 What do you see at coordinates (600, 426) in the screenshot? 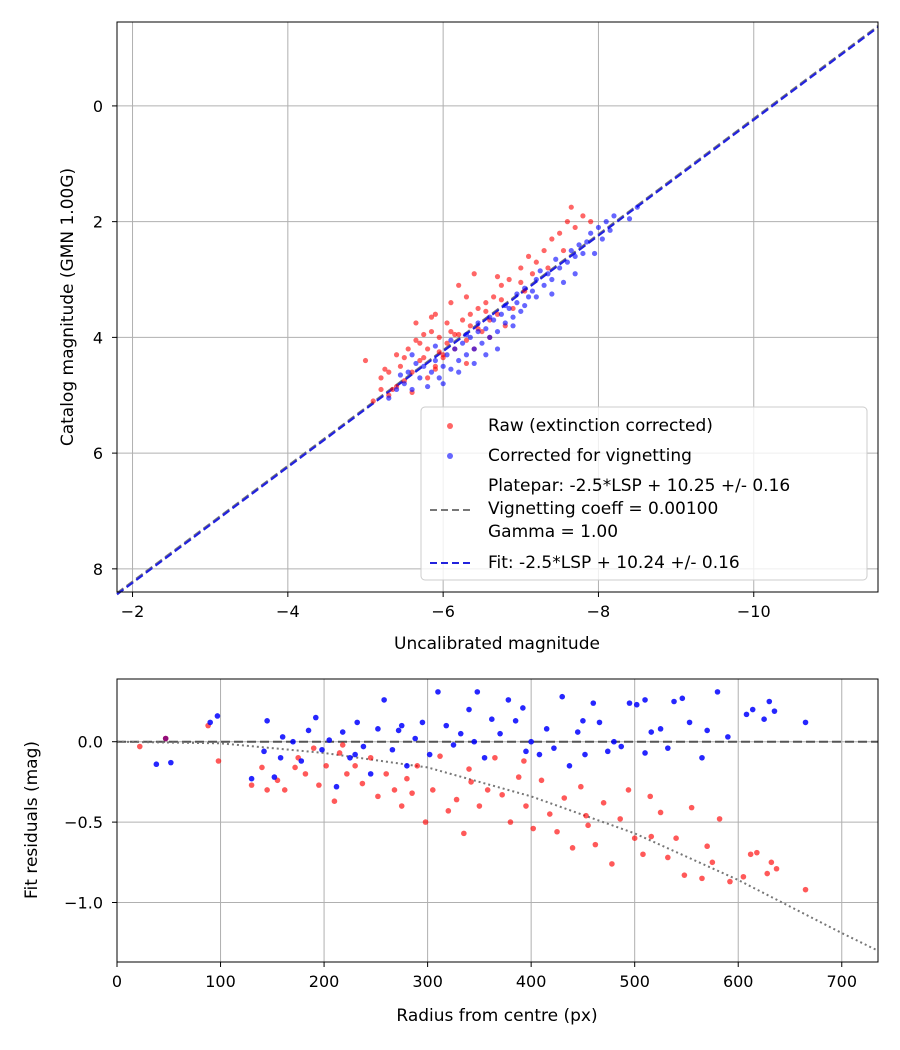
I see `legend-raw-label: Raw (extinction corrected)` at bounding box center [600, 426].